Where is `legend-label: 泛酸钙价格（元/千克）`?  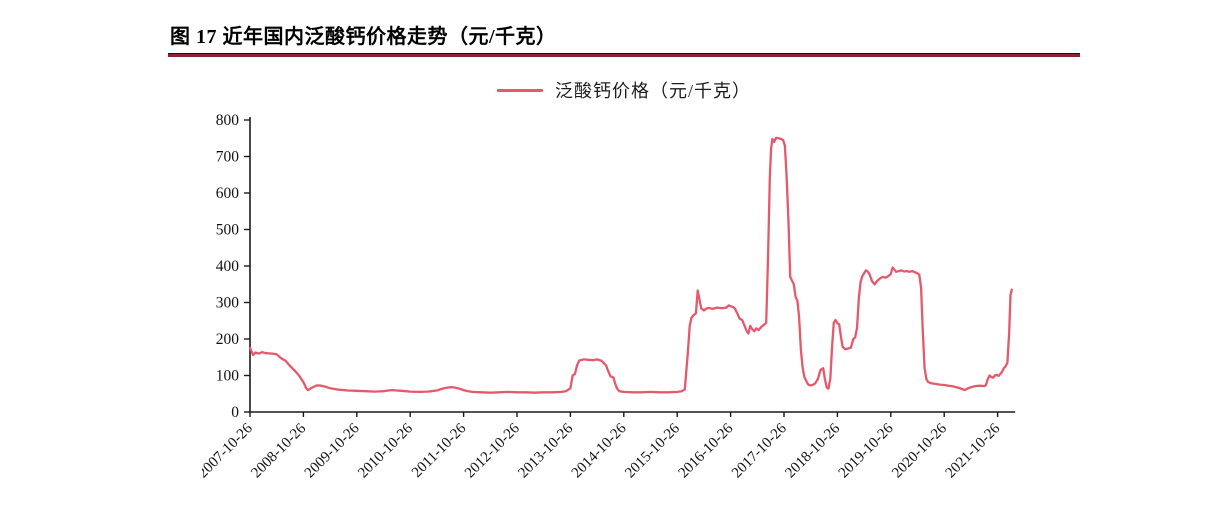 legend-label: 泛酸钙价格（元/千克） is located at coordinates (653, 91).